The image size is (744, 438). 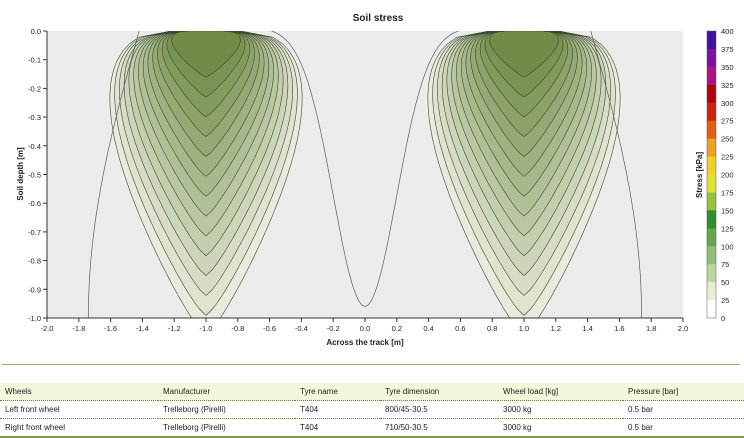 I want to click on x-axis-label: Across the track [m], so click(x=365, y=342).